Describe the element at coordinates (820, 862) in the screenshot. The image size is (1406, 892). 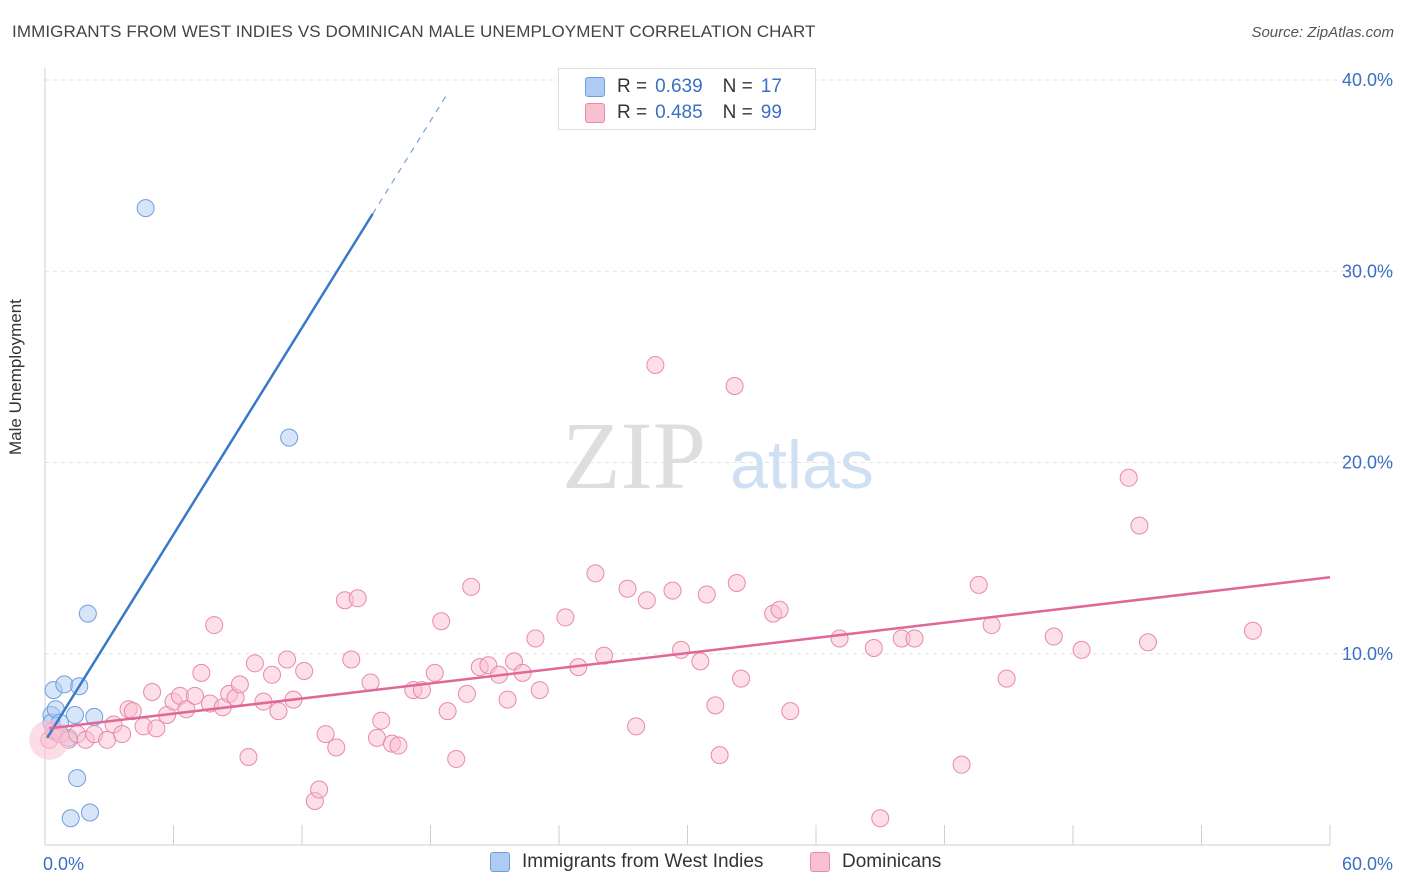
I see `series-swatch-dominicans` at that location.